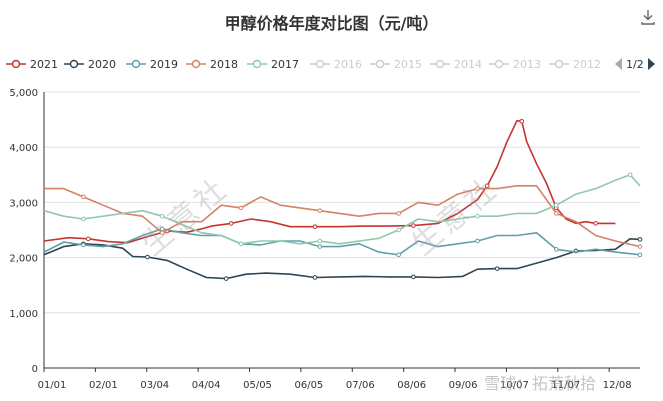 The height and width of the screenshot is (401, 663). Describe the element at coordinates (360, 385) in the screenshot. I see `x-tick-label: 07/06` at that location.